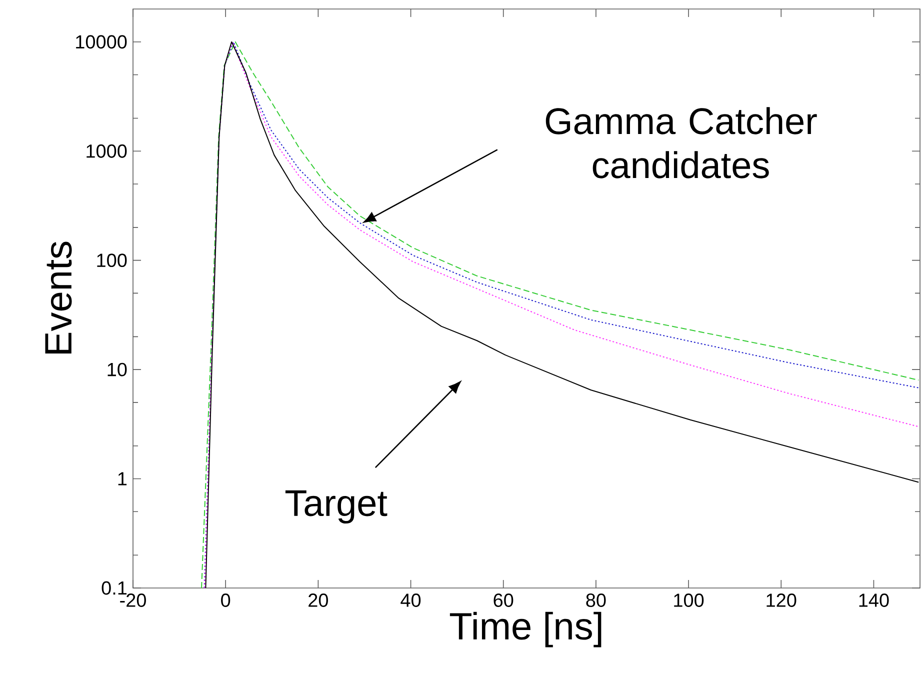 This screenshot has height=685, width=923. Describe the element at coordinates (112, 261) in the screenshot. I see `y-tick-label: 100` at that location.